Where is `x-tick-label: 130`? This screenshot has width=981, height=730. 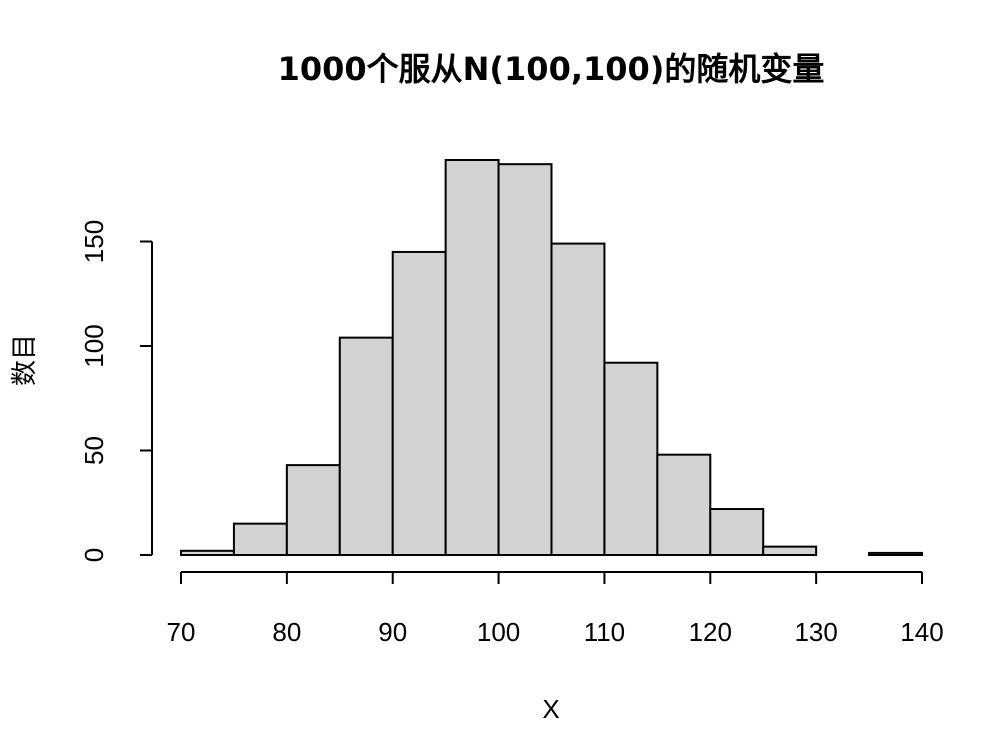
x-tick-label: 130 is located at coordinates (815, 632).